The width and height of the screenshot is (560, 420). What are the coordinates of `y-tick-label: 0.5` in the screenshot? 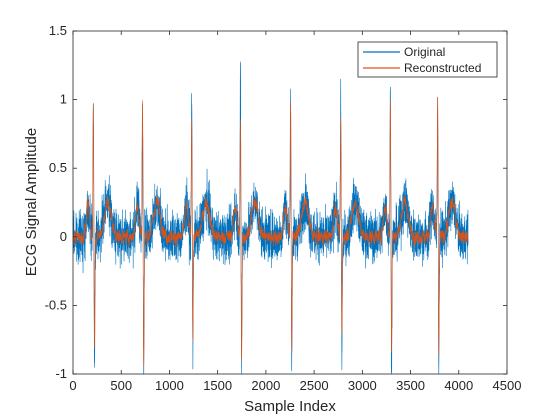 It's located at (58, 167).